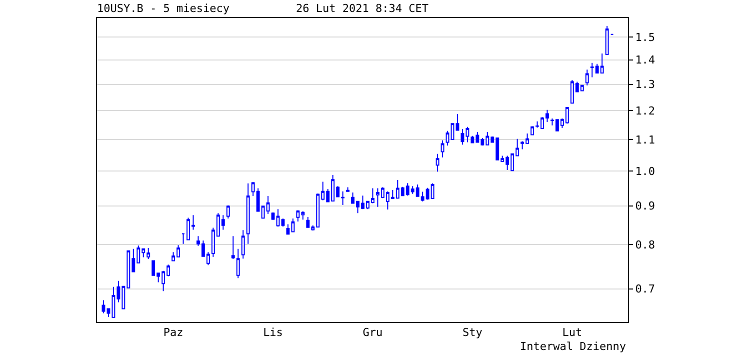 The width and height of the screenshot is (750, 354). Describe the element at coordinates (573, 346) in the screenshot. I see `text: Interwal Dzienny` at that location.